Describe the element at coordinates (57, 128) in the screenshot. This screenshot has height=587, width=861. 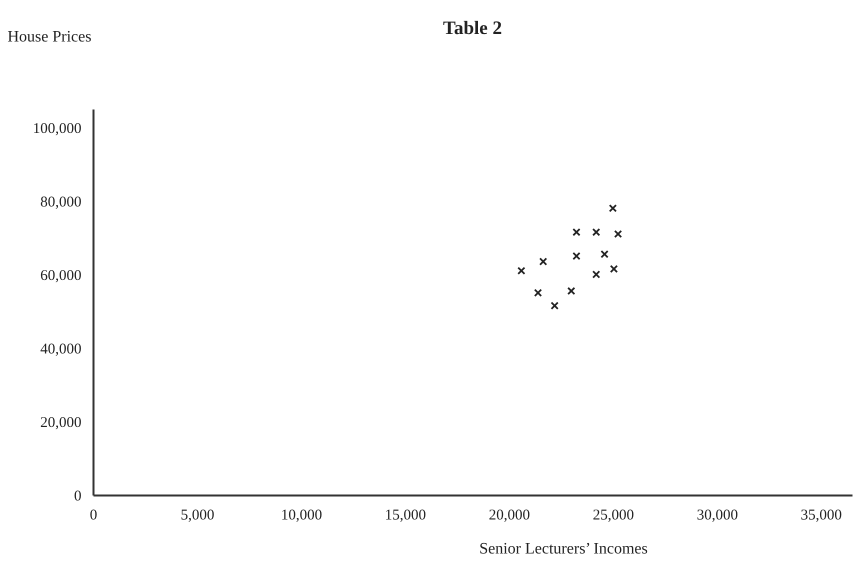
I see `y-tick-label: 100,000` at that location.